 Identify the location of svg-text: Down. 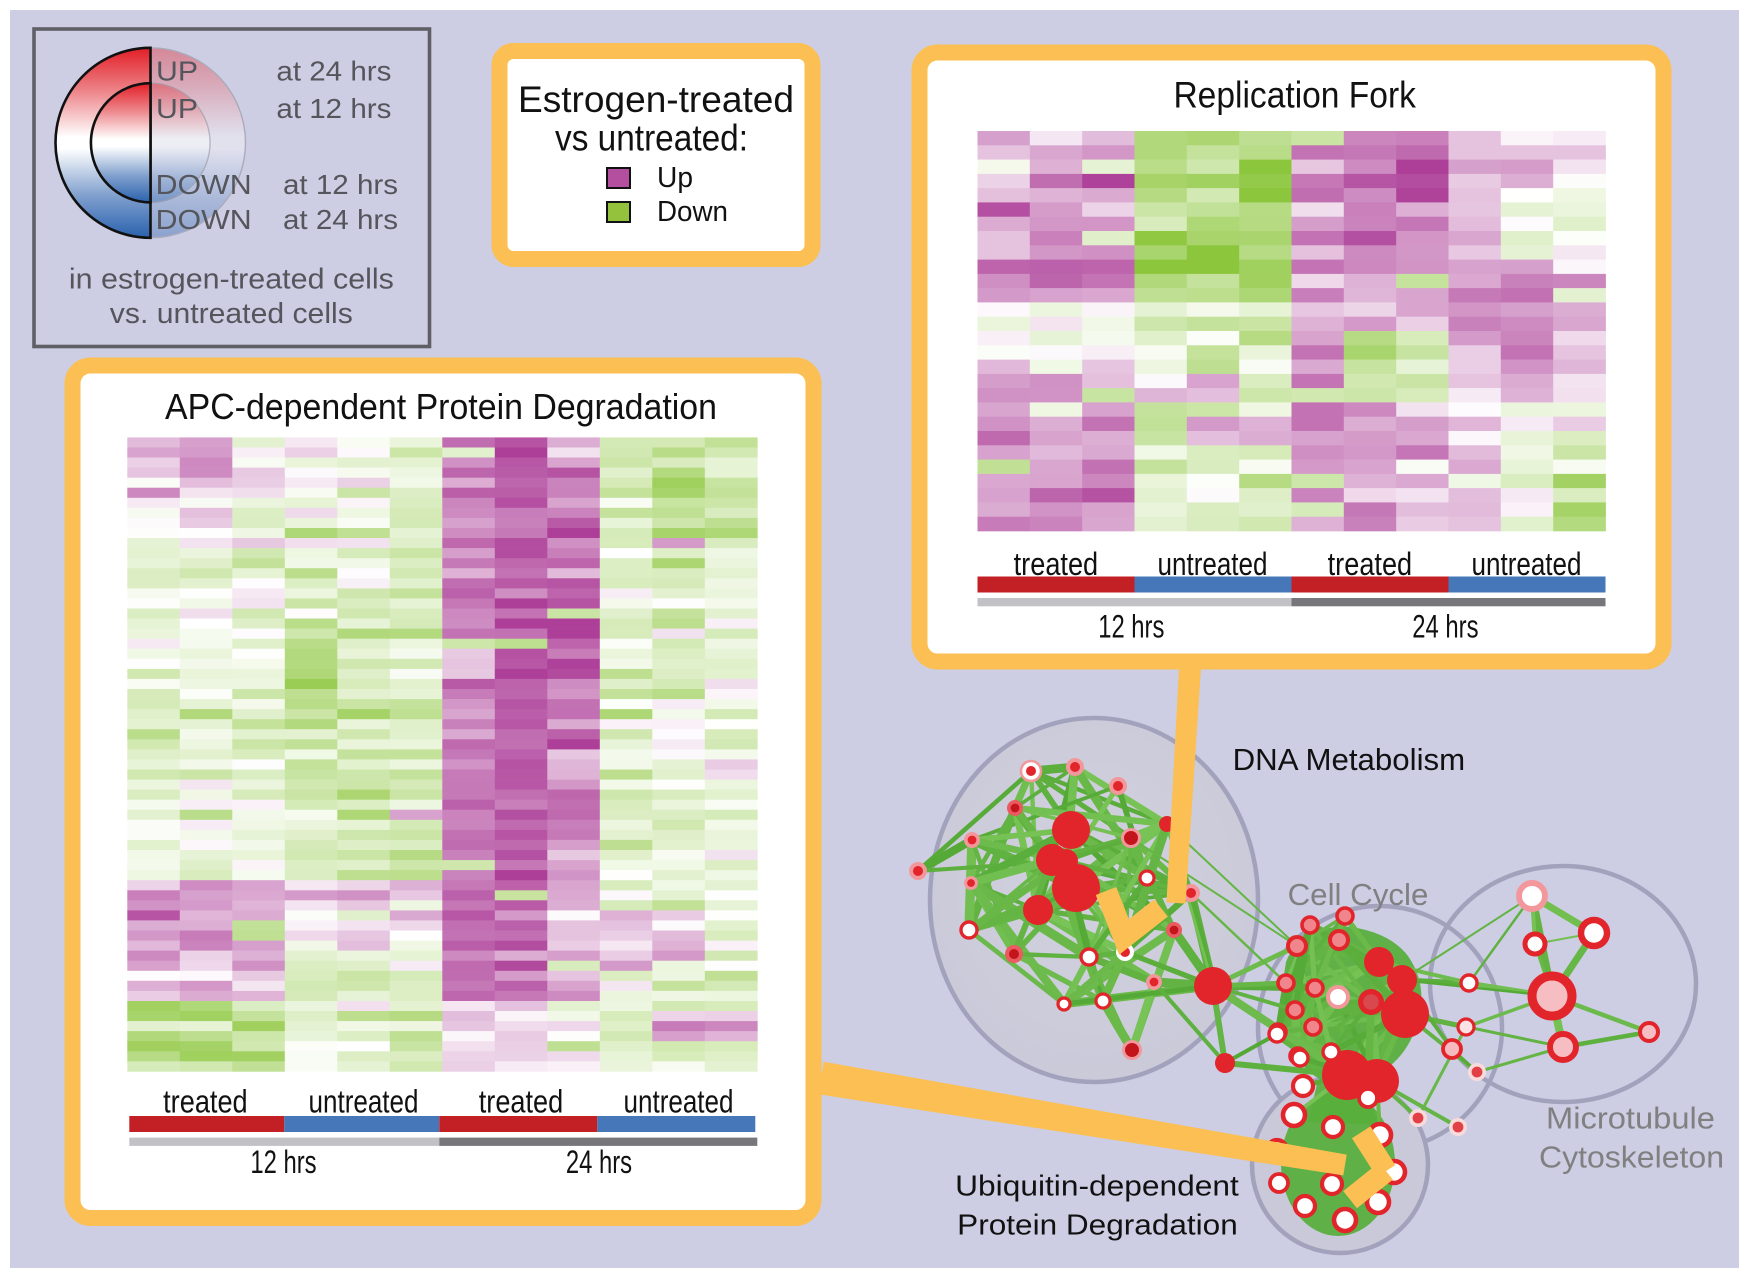
(692, 212).